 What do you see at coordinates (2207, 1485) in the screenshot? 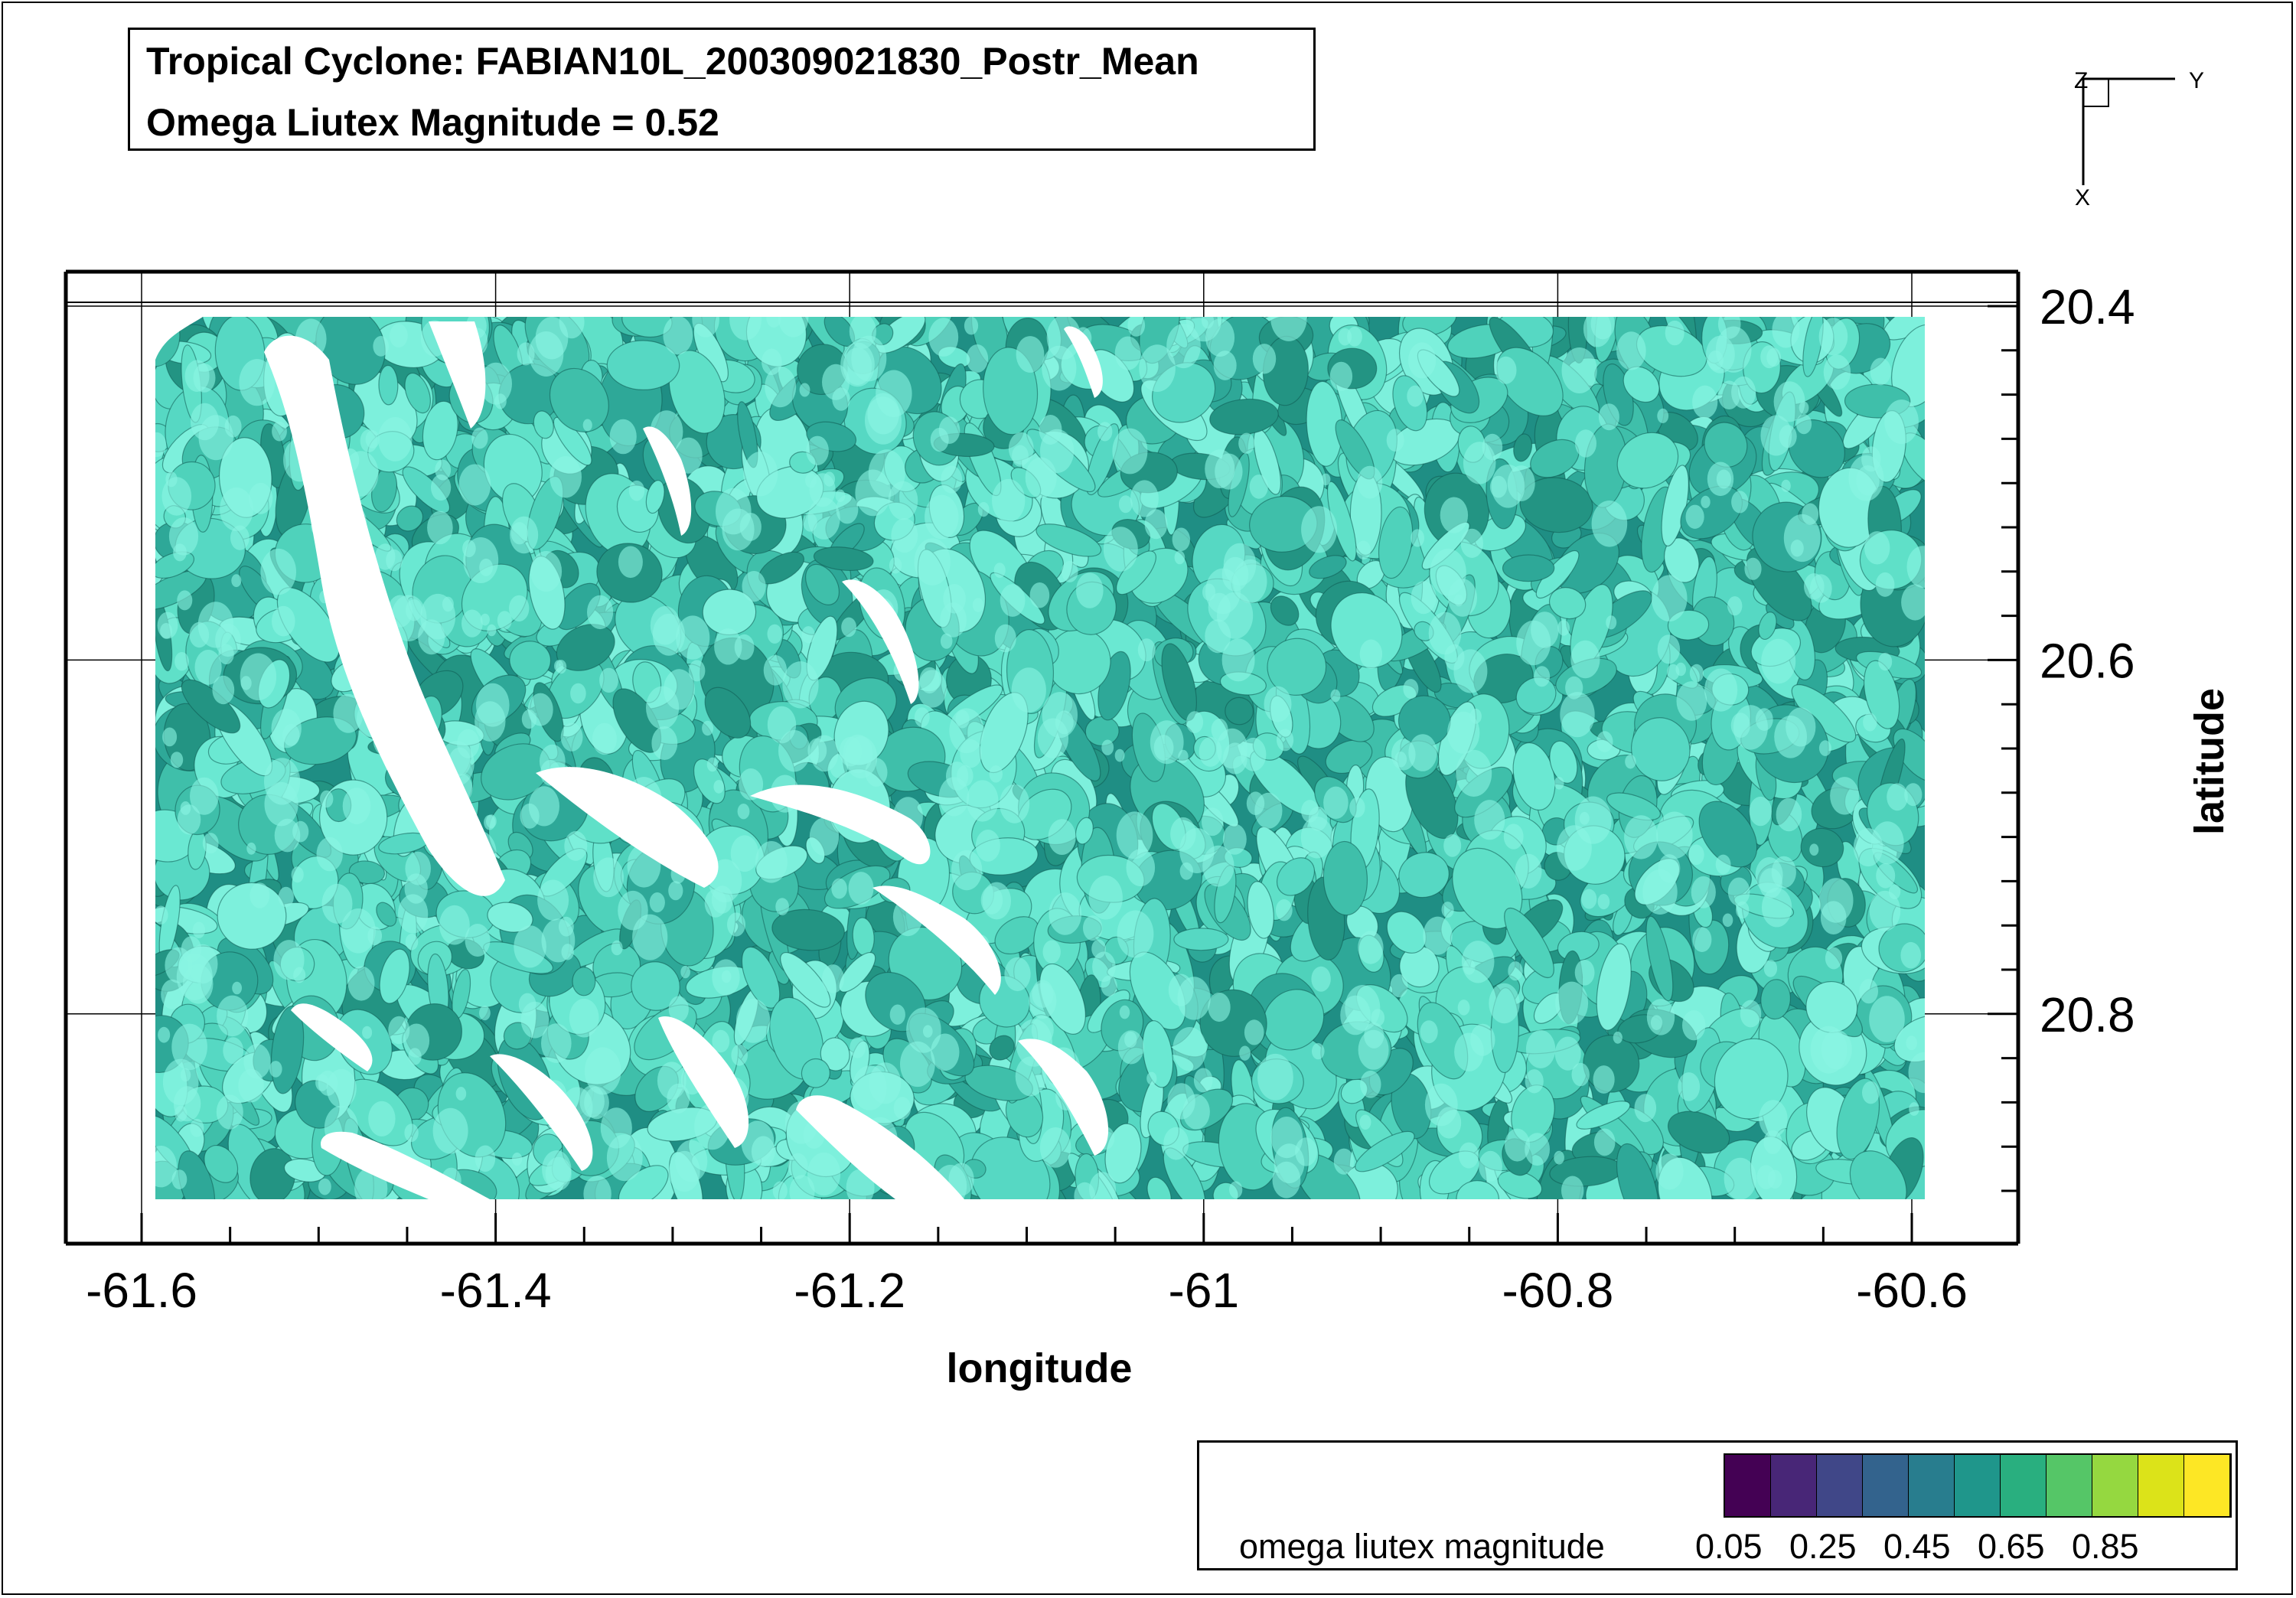
I see `legend-swatch` at bounding box center [2207, 1485].